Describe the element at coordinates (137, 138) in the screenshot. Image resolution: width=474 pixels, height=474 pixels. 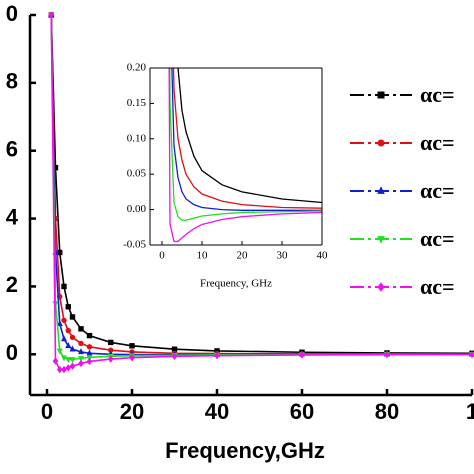
I see `y-tick-label: 0.10` at that location.